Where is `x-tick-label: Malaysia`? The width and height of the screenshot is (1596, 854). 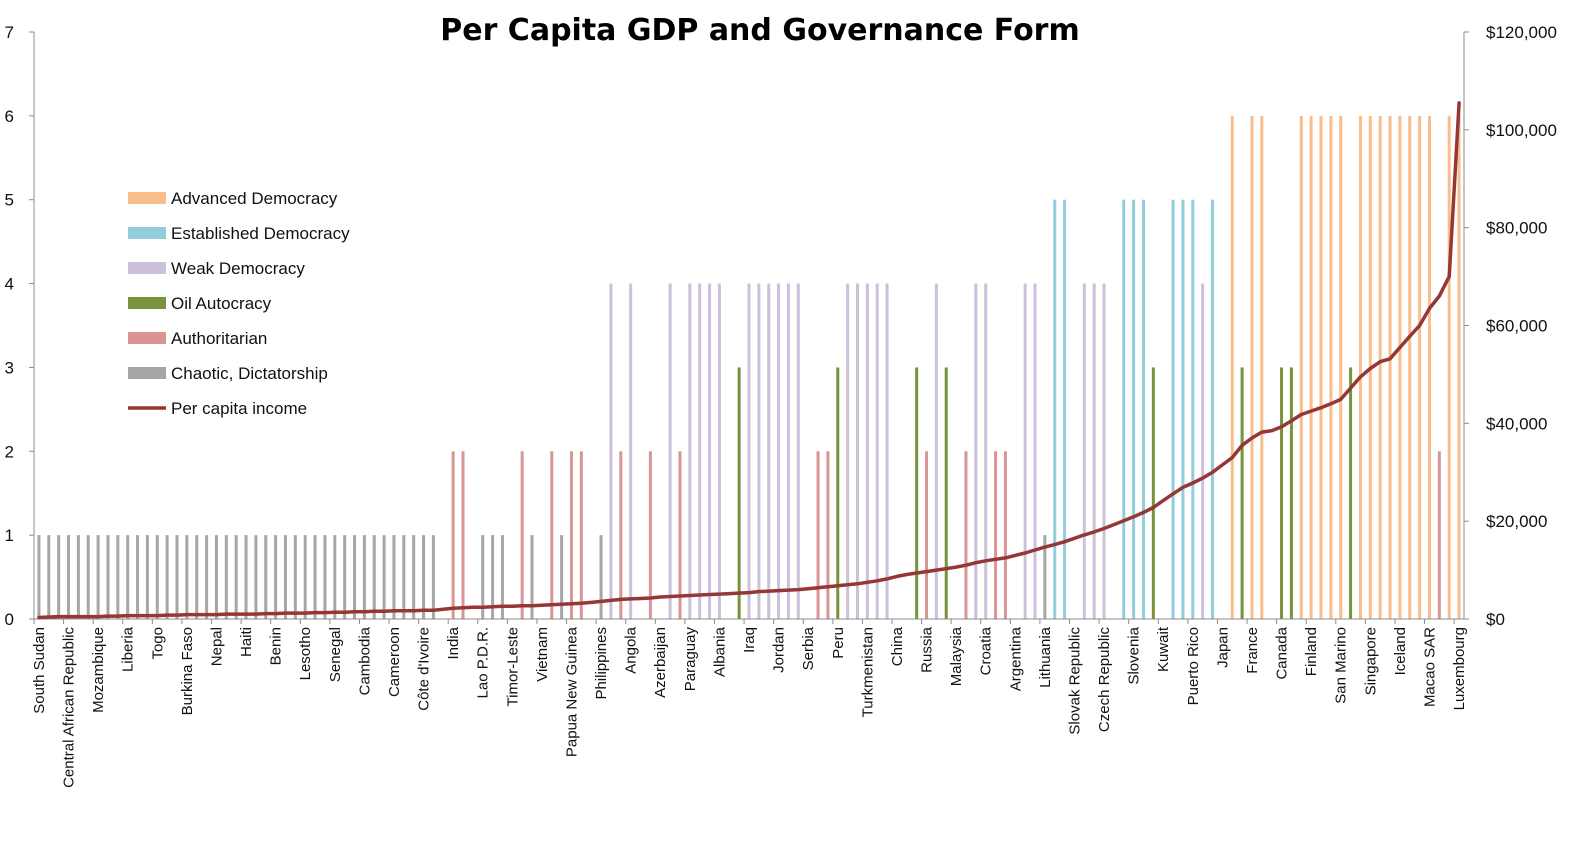
x-tick-label: Malaysia is located at coordinates (956, 656).